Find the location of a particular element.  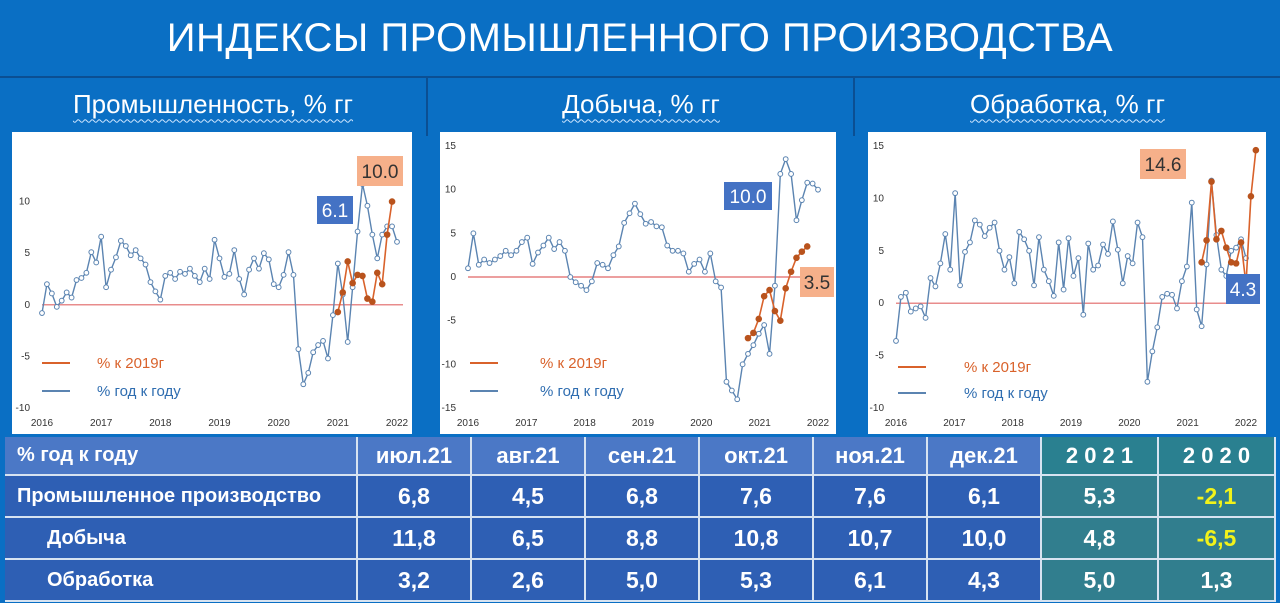

panel-title-manufacturing: Обработка, % гг is located at coordinates (1067, 104).